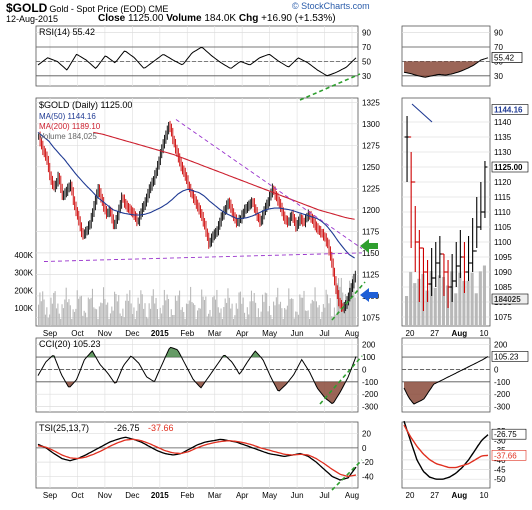  What do you see at coordinates (224, 175) in the screenshot?
I see `ma200-line` at bounding box center [224, 175].